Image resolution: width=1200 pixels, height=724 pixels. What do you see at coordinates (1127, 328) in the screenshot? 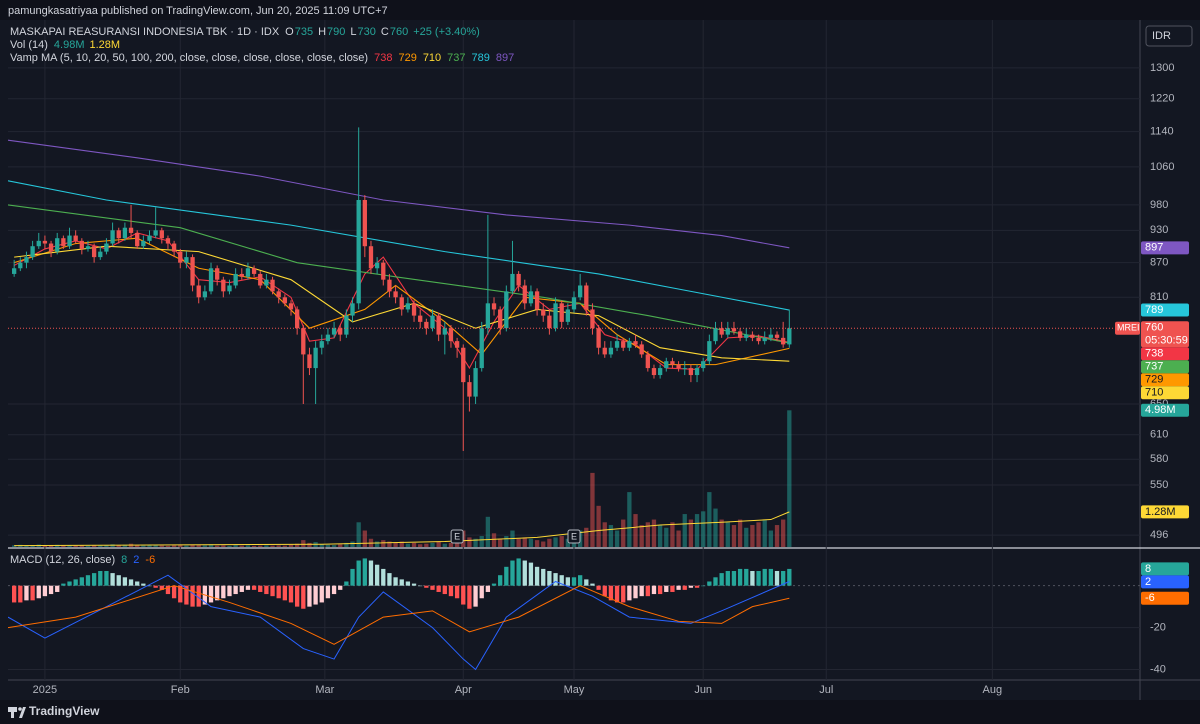
I see `symbol-tag` at bounding box center [1127, 328].